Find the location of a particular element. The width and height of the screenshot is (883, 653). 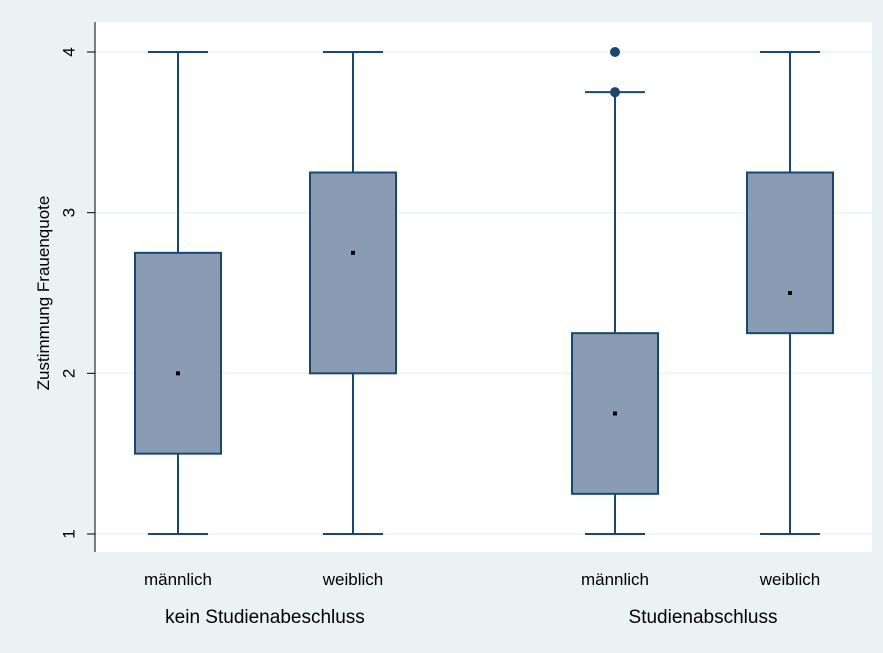

y-tick-label: 2 is located at coordinates (68, 373).